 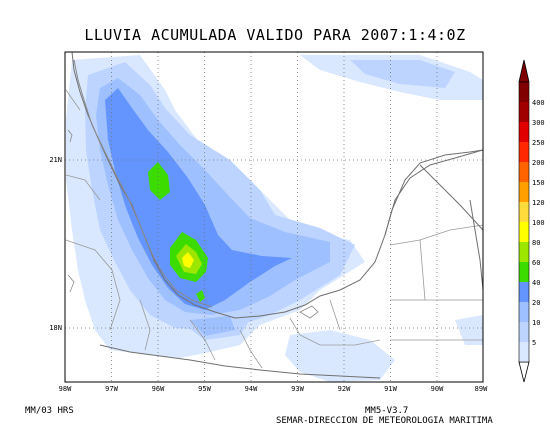 I want to click on colorbar-legend: 5 10 20 40 60 80 100 120 150 200 250 300 400, so click(x=531, y=221).